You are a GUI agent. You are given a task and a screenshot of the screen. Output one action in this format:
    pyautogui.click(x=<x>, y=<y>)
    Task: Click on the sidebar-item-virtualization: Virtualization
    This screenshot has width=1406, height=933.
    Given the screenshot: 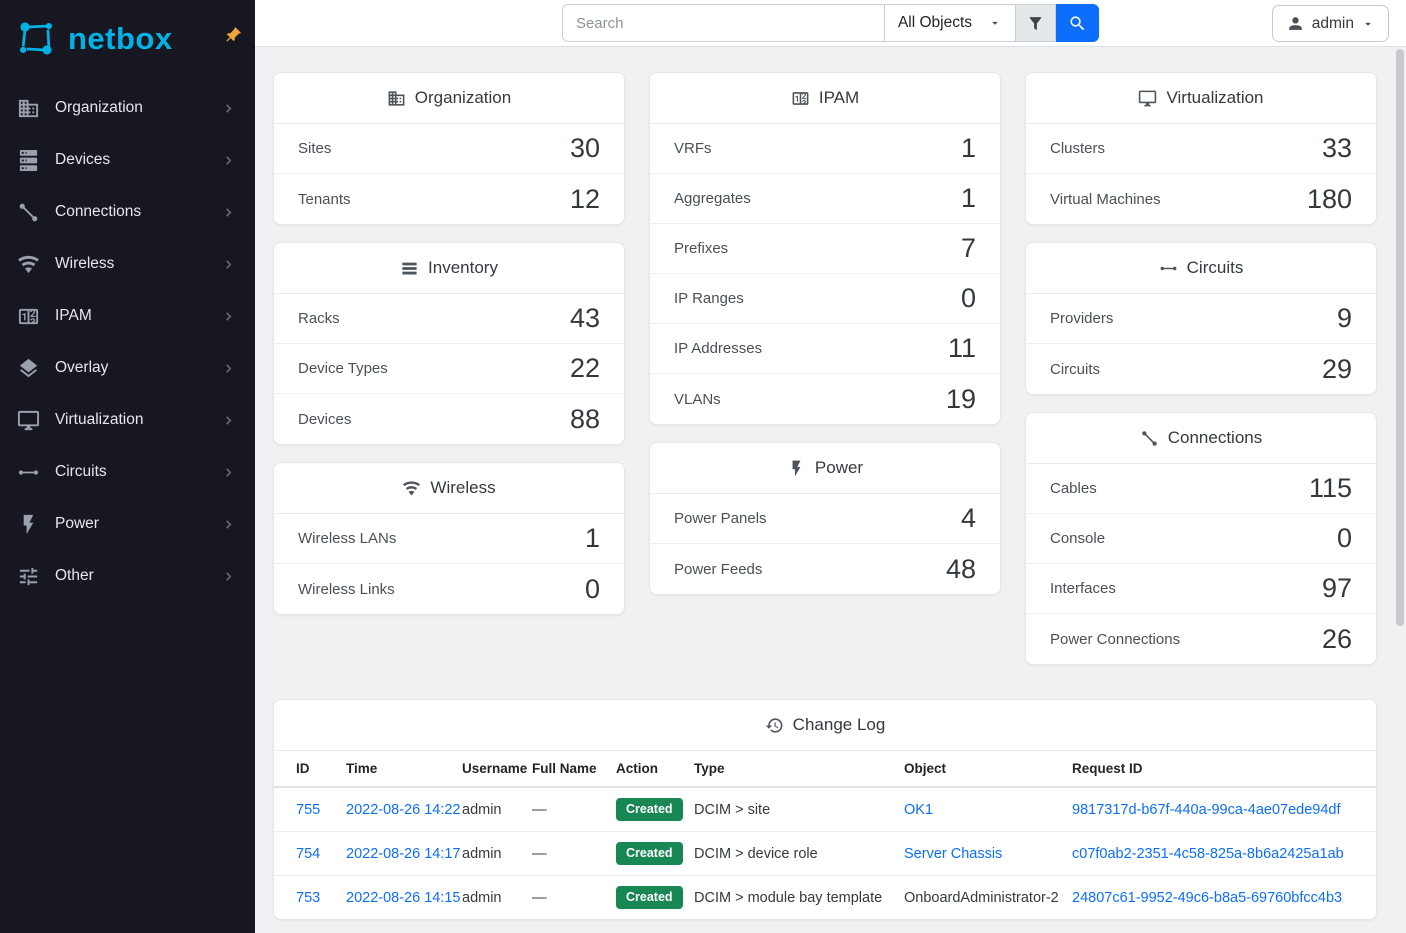 What is the action you would take?
    pyautogui.click(x=127, y=420)
    